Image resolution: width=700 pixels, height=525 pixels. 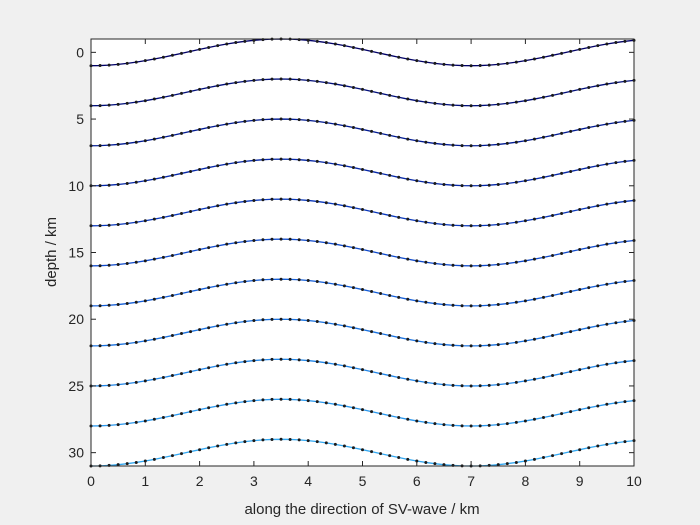 I want to click on y-tick-label: 0, so click(x=80, y=52).